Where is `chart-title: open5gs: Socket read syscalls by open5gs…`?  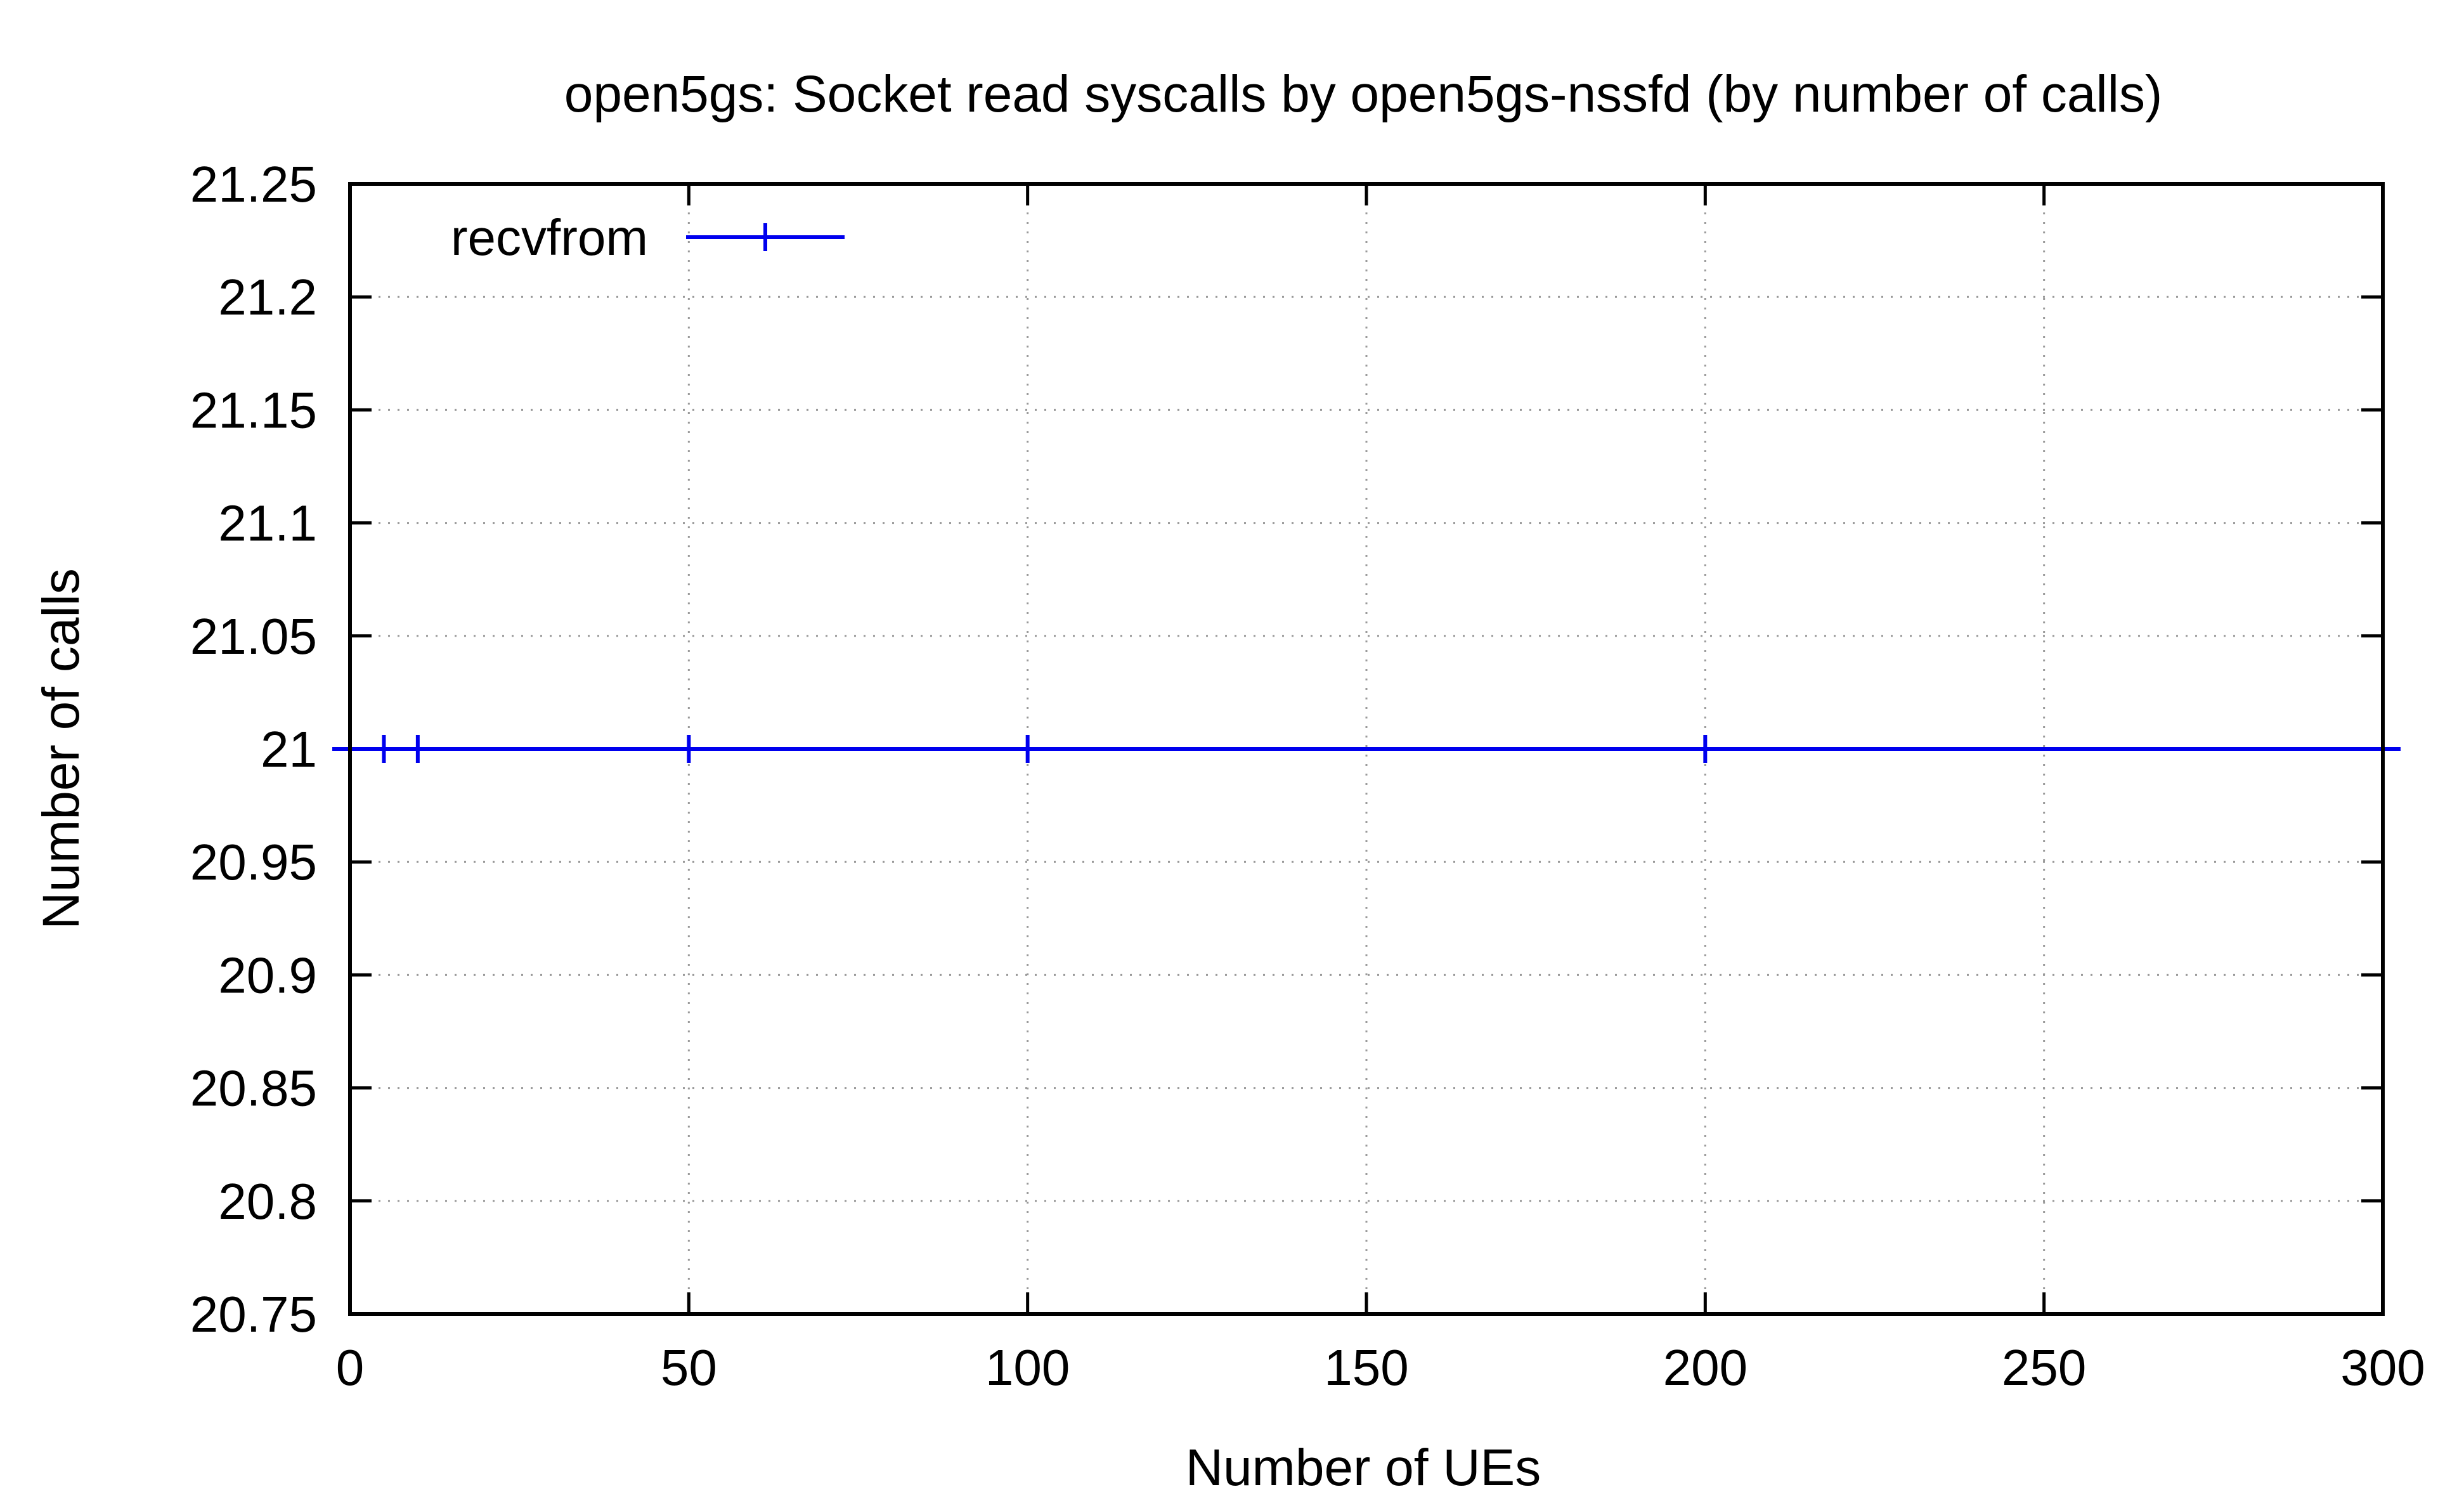 chart-title: open5gs: Socket read syscalls by open5gs… is located at coordinates (1363, 94).